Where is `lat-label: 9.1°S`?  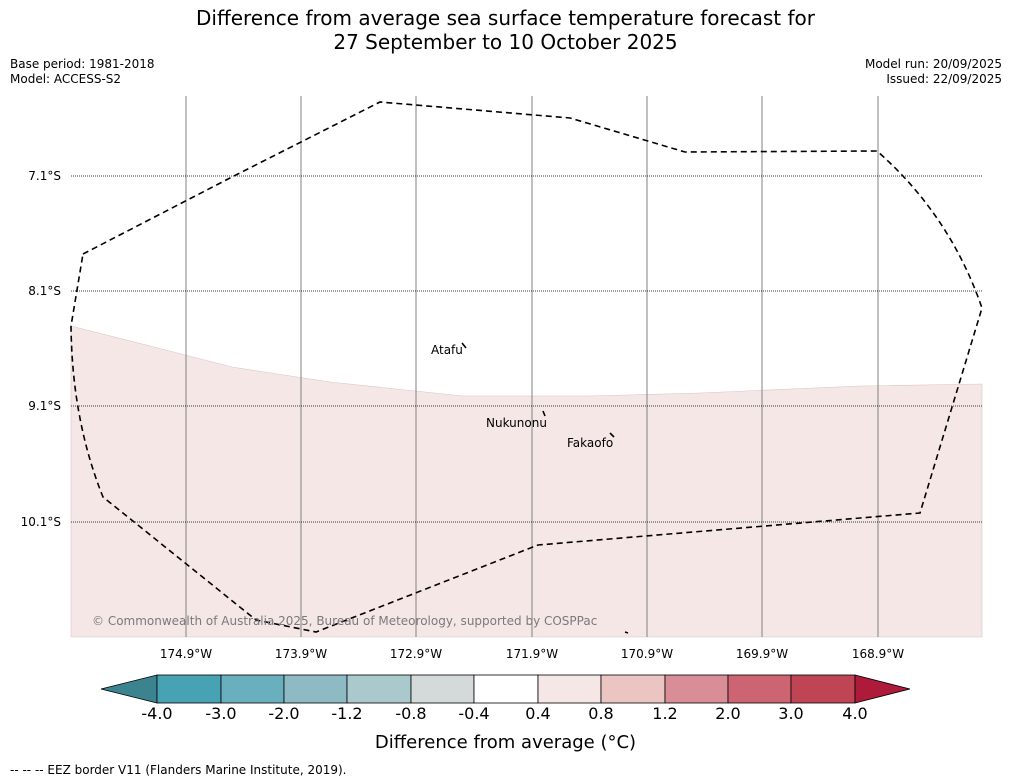 lat-label: 9.1°S is located at coordinates (44, 406).